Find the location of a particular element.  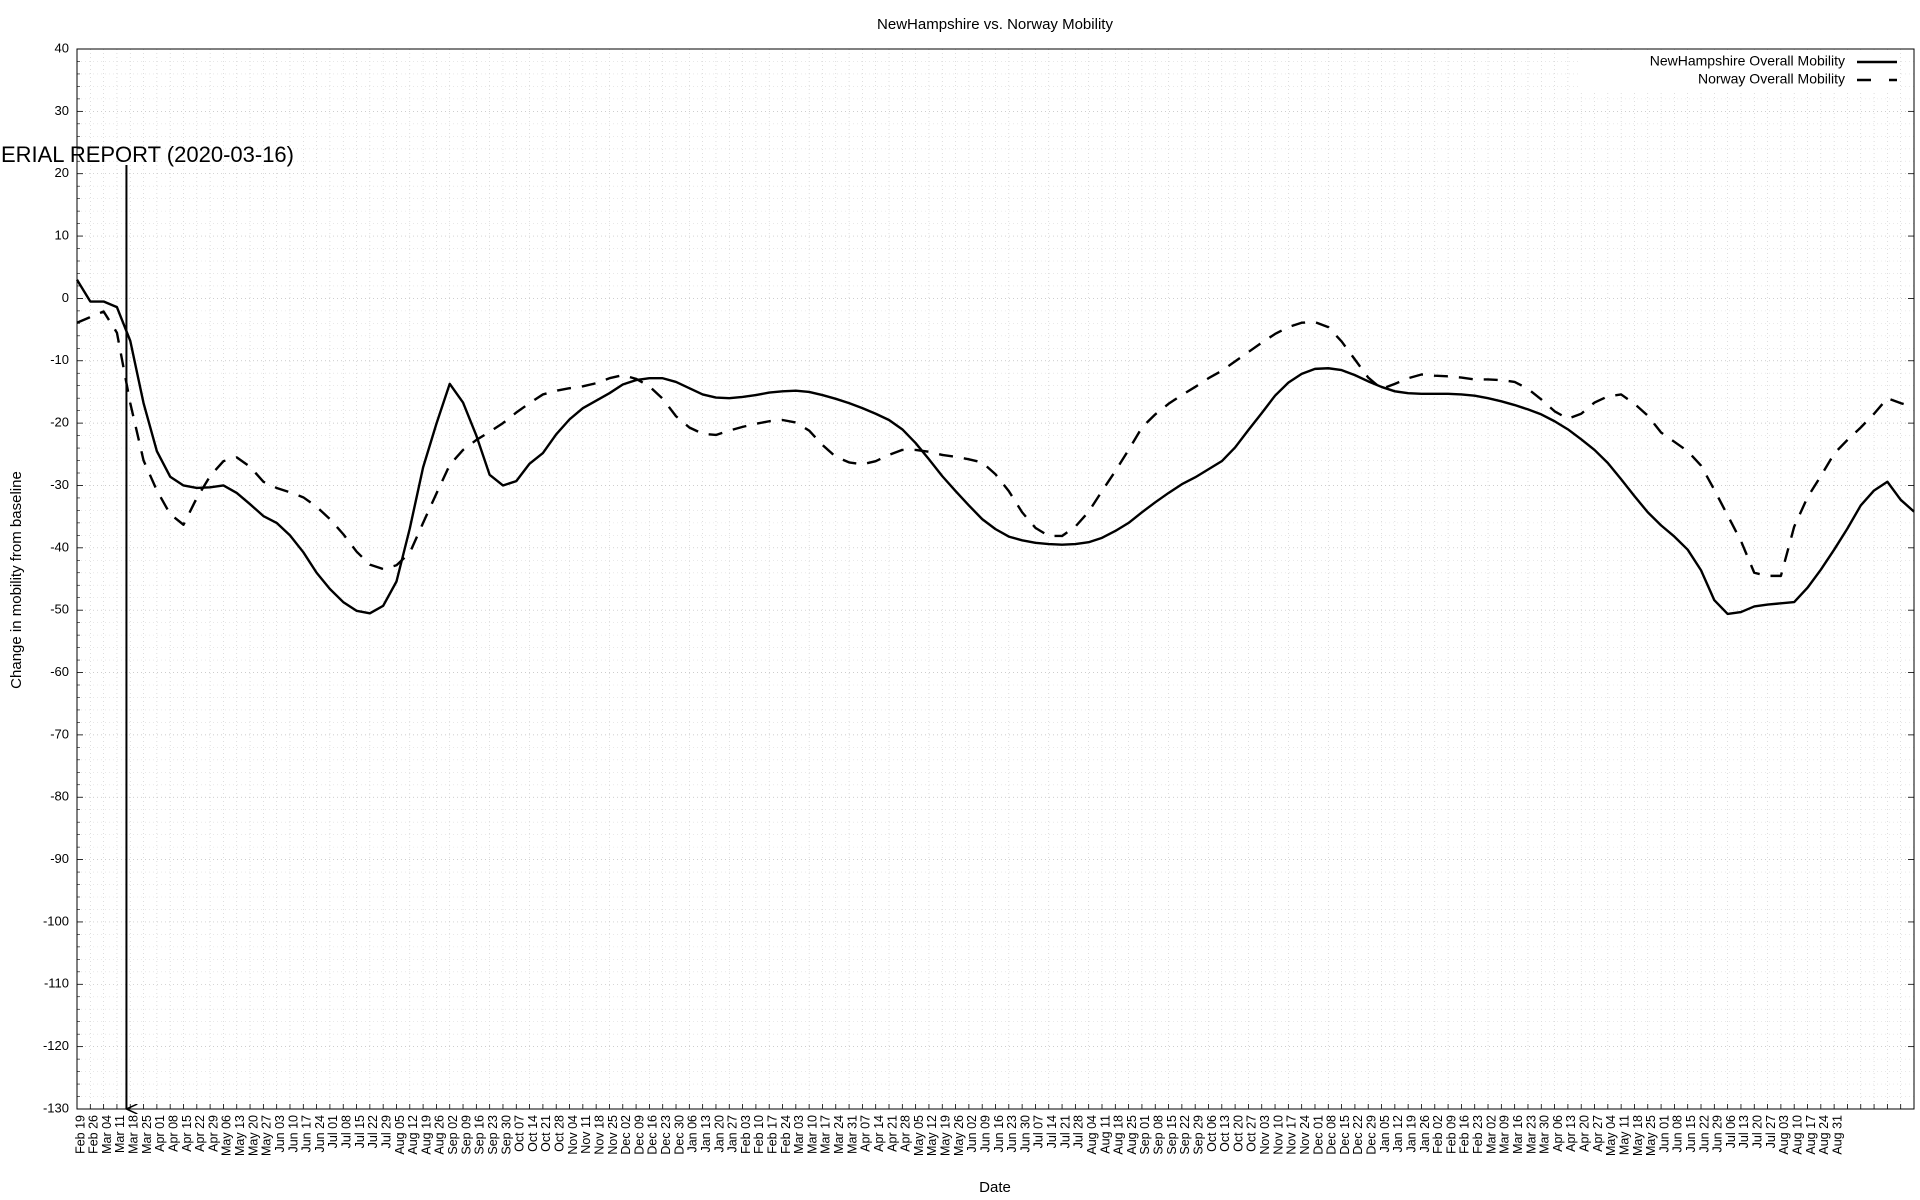

x-tick-label: Feb 17 is located at coordinates (772, 1134).